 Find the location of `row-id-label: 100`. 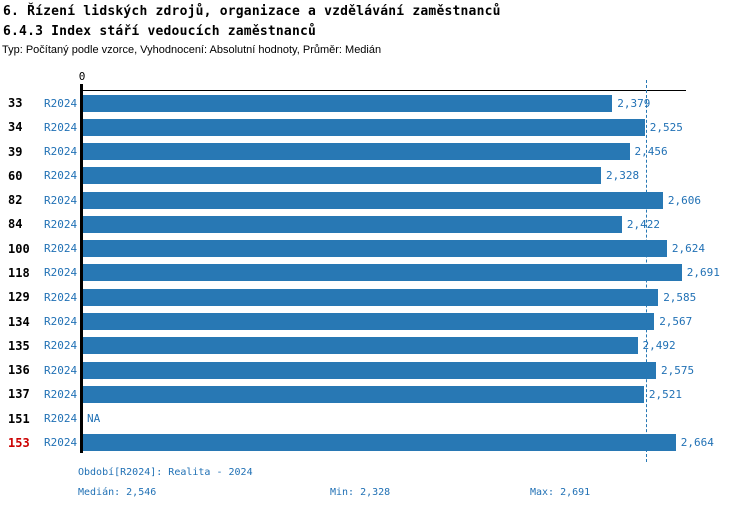

row-id-label: 100 is located at coordinates (19, 248).